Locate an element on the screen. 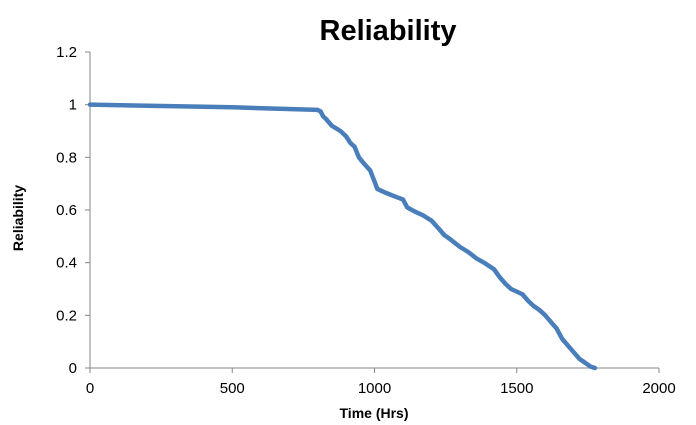 The image size is (696, 425). x-tick-label: 500 is located at coordinates (232, 388).